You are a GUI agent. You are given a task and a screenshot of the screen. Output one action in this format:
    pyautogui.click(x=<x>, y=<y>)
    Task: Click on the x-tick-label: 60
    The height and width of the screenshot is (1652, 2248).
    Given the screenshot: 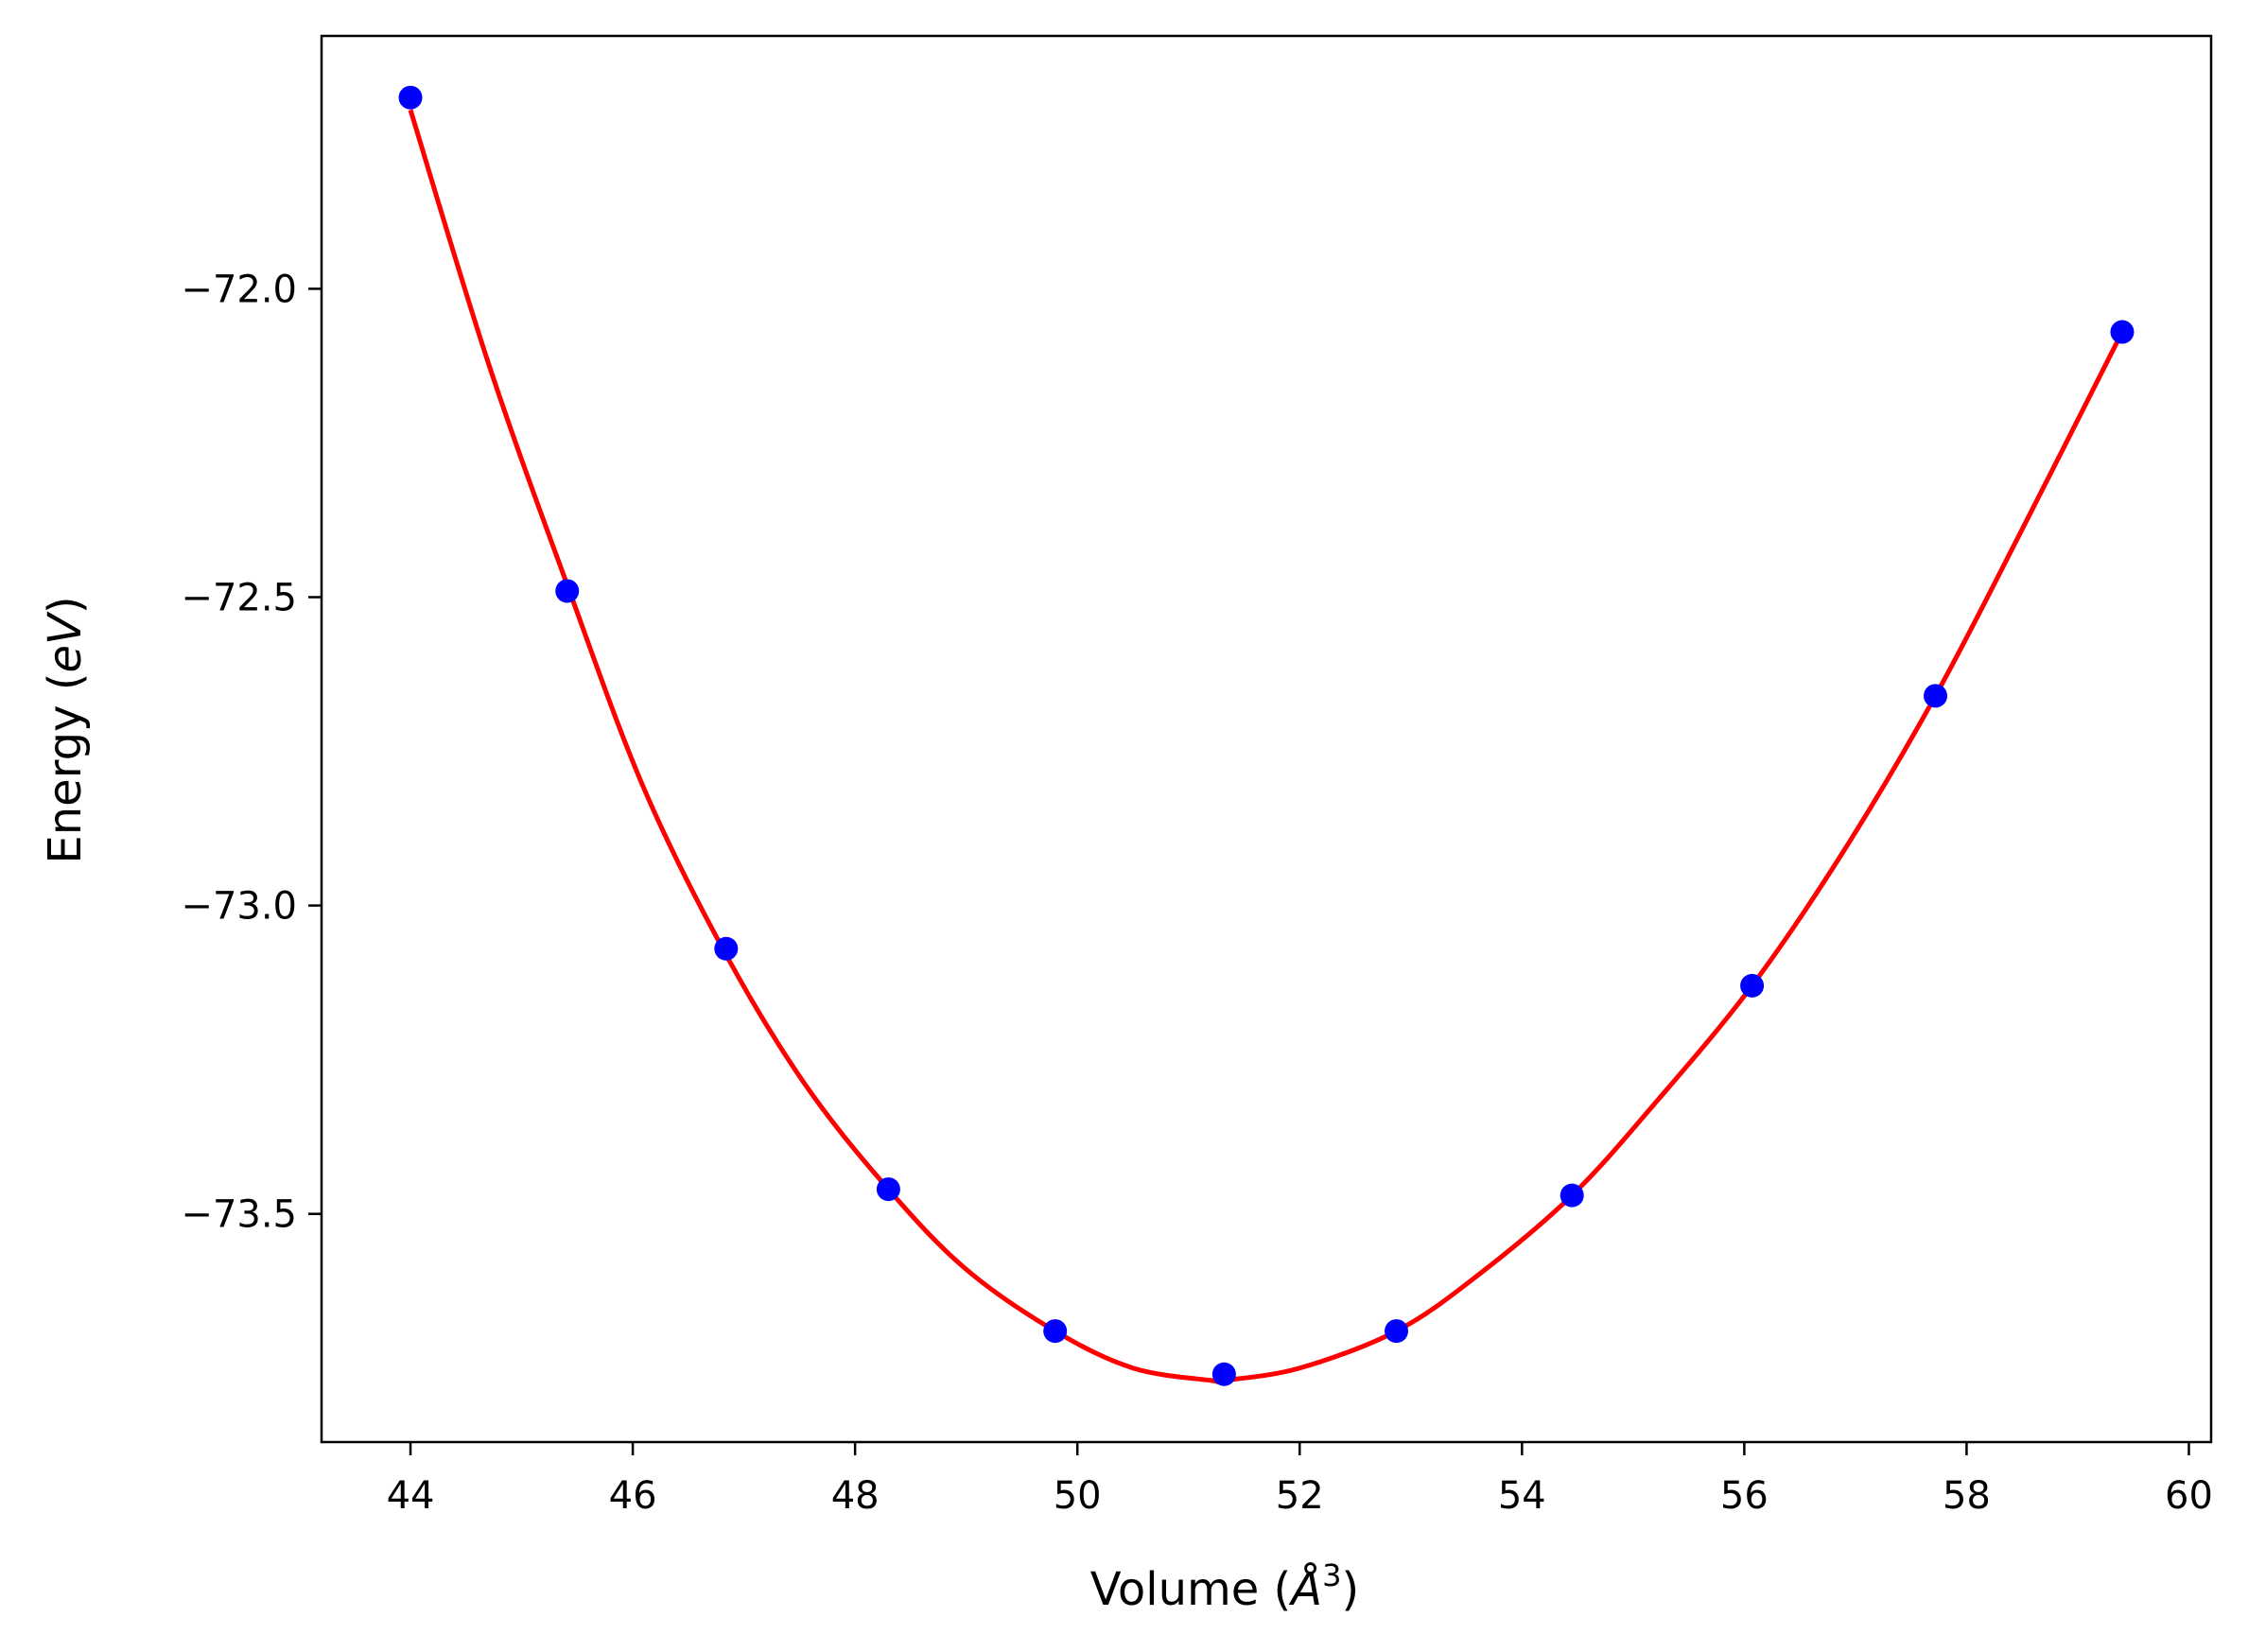 What is the action you would take?
    pyautogui.click(x=2189, y=1496)
    